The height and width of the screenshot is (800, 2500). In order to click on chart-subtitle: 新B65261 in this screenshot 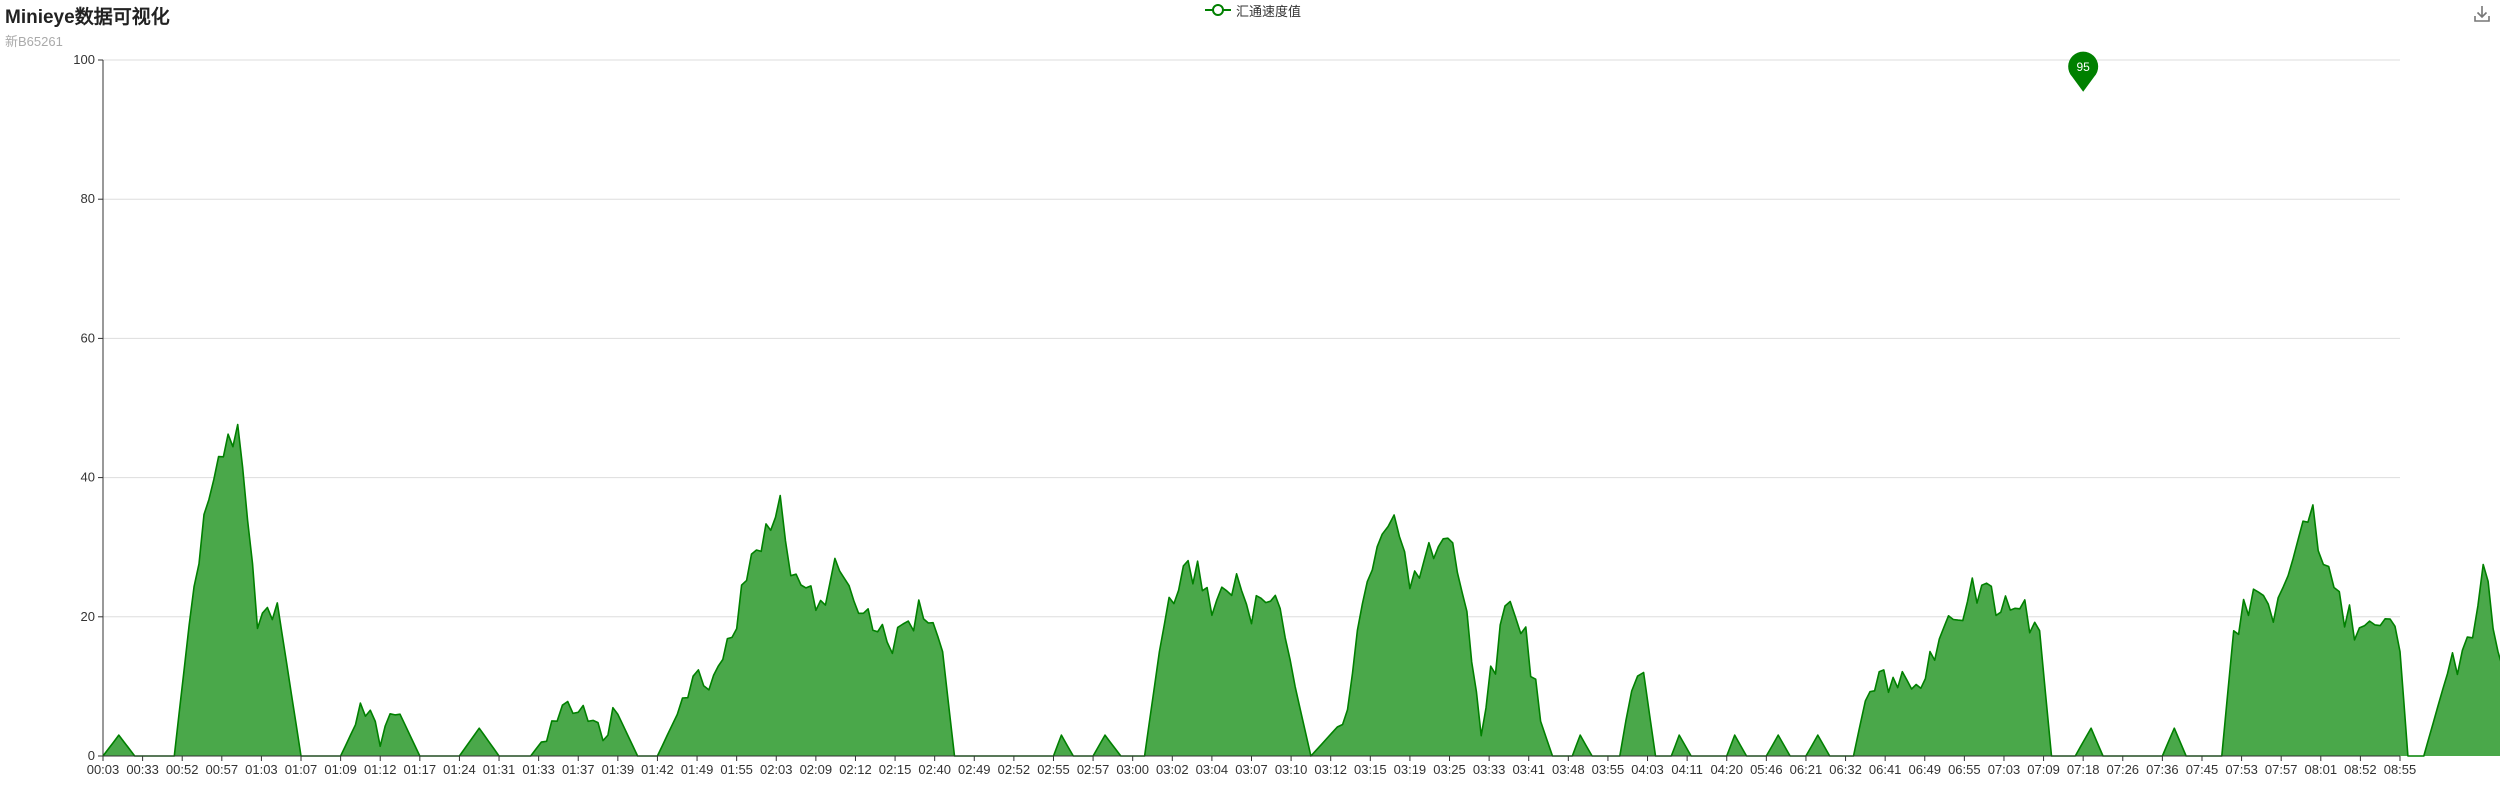, I will do `click(34, 41)`.